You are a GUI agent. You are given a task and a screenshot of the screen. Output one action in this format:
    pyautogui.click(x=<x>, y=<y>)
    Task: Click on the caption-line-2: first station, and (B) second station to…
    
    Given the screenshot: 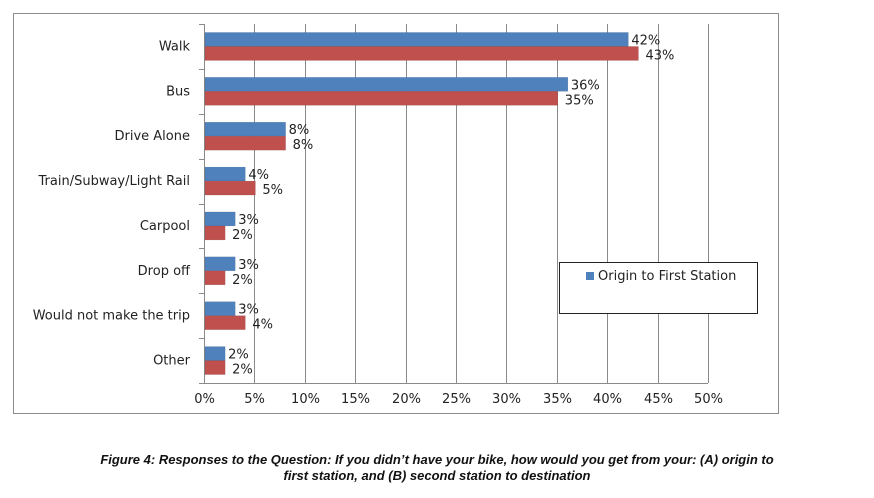 What is the action you would take?
    pyautogui.click(x=437, y=475)
    